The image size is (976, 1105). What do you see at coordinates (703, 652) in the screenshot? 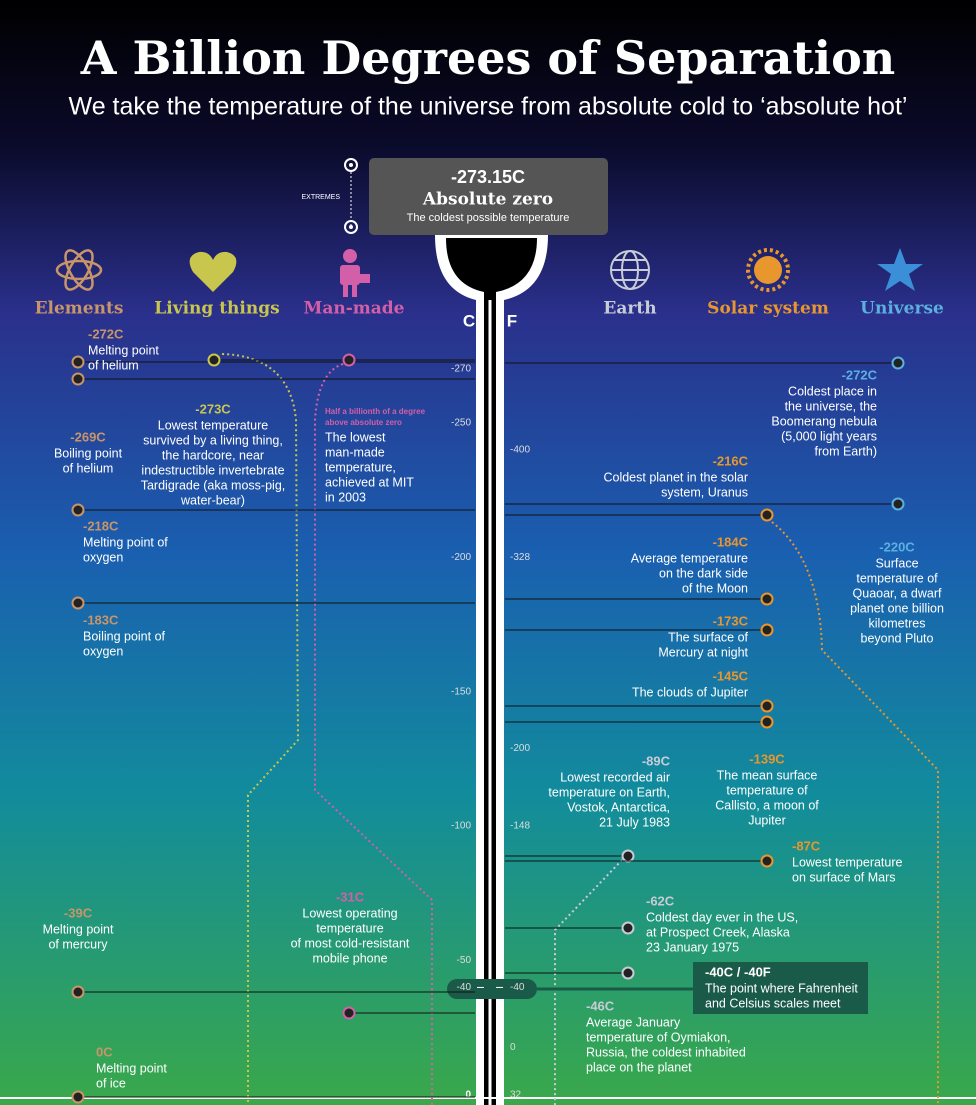
I see `description: Mercury at night` at bounding box center [703, 652].